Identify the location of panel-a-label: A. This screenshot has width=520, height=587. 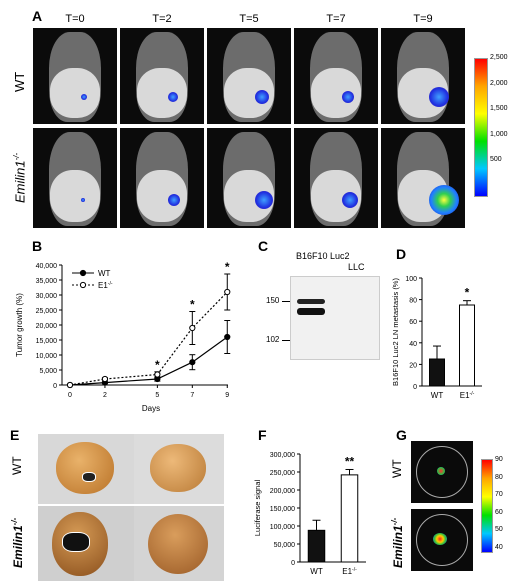
(37, 16).